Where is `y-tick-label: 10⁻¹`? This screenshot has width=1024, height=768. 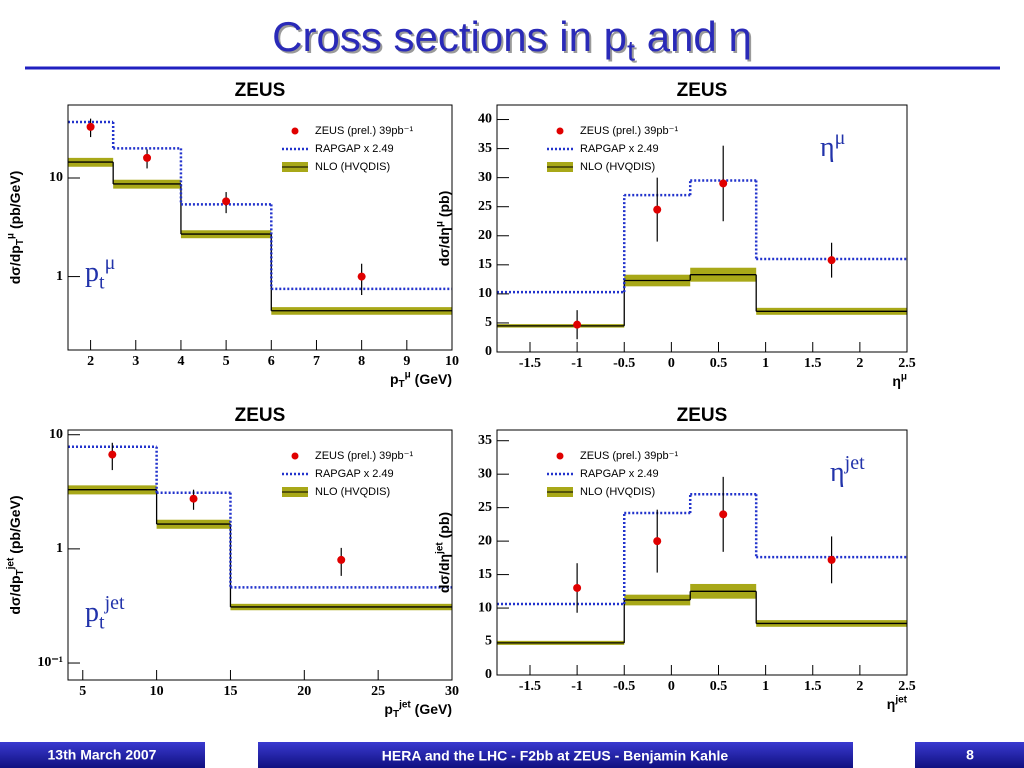
y-tick-label: 10⁻¹ is located at coordinates (50, 662).